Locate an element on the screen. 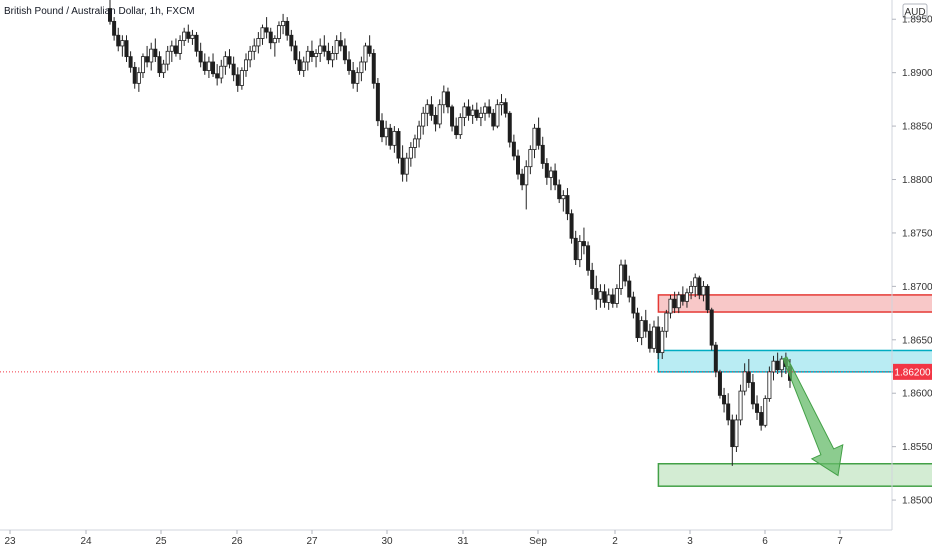  x-tick-label: 6 is located at coordinates (765, 541).